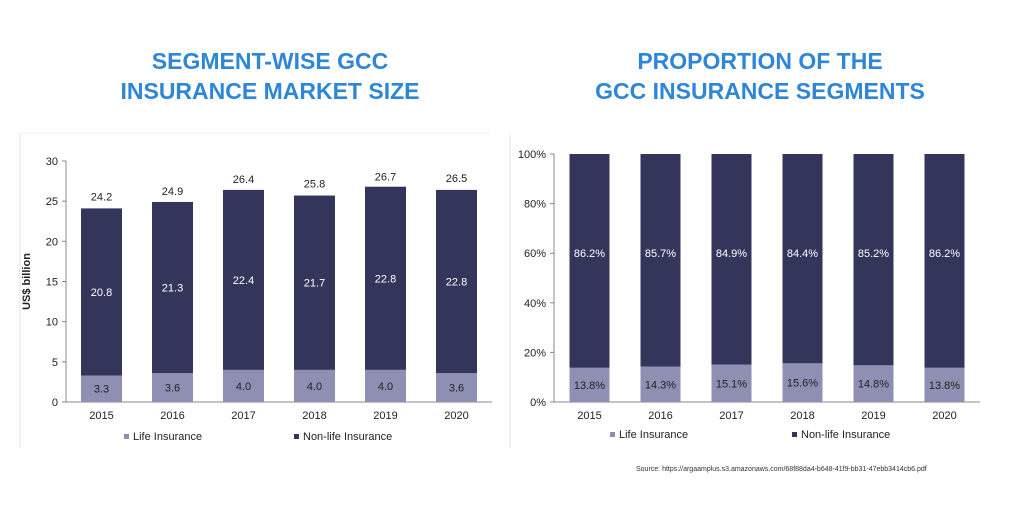 The height and width of the screenshot is (512, 1024). I want to click on y-tick-label: 40%, so click(535, 304).